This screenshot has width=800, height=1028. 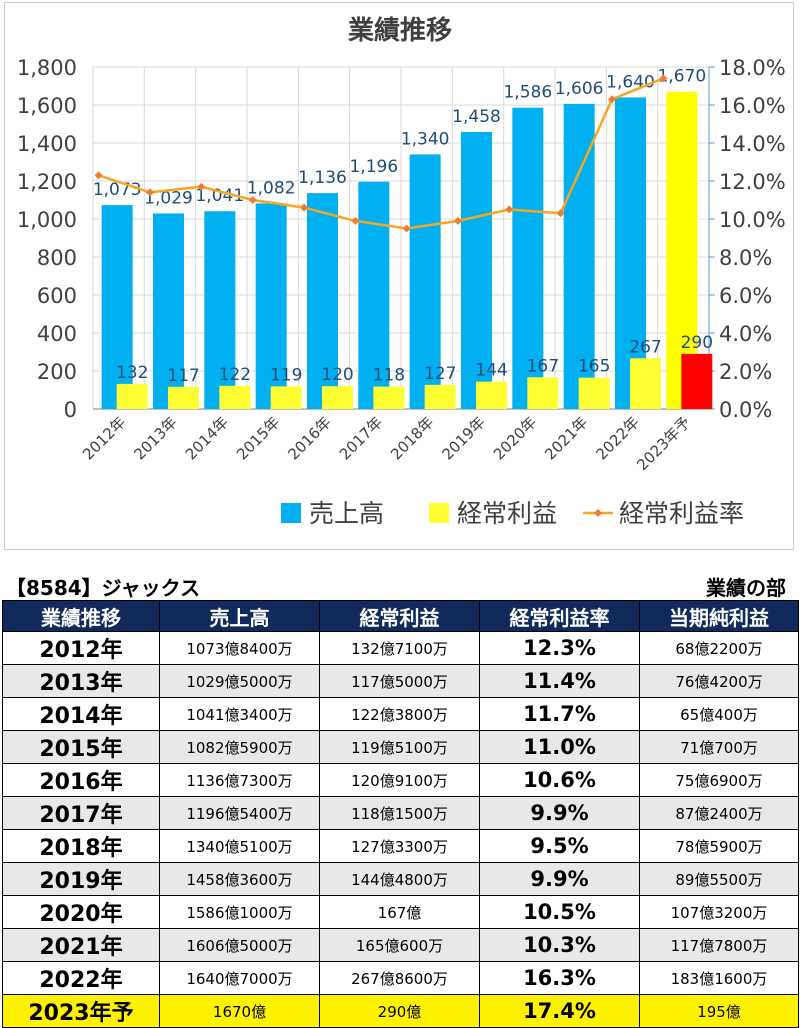 I want to click on legend-label-rate: 経常利益率, so click(x=681, y=513).